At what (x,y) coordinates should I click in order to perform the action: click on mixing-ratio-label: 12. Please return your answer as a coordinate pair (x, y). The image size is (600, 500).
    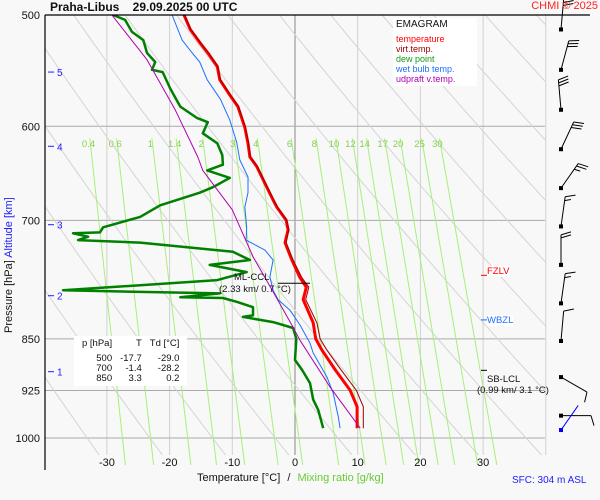
    Looking at the image, I should click on (350, 144).